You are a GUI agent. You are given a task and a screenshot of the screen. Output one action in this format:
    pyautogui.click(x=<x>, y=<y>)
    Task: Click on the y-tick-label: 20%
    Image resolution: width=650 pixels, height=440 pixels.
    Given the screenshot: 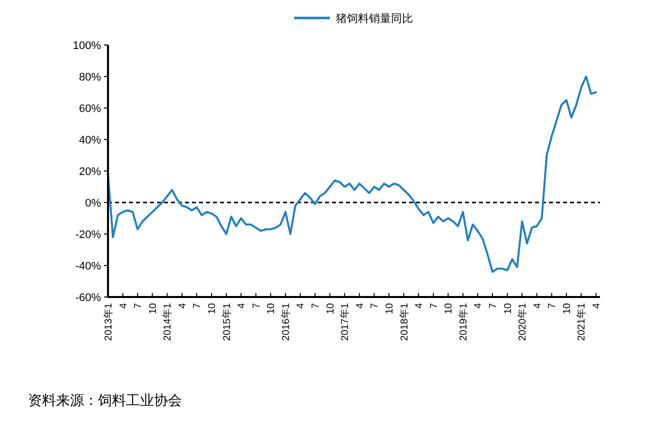 What is the action you would take?
    pyautogui.click(x=90, y=172)
    